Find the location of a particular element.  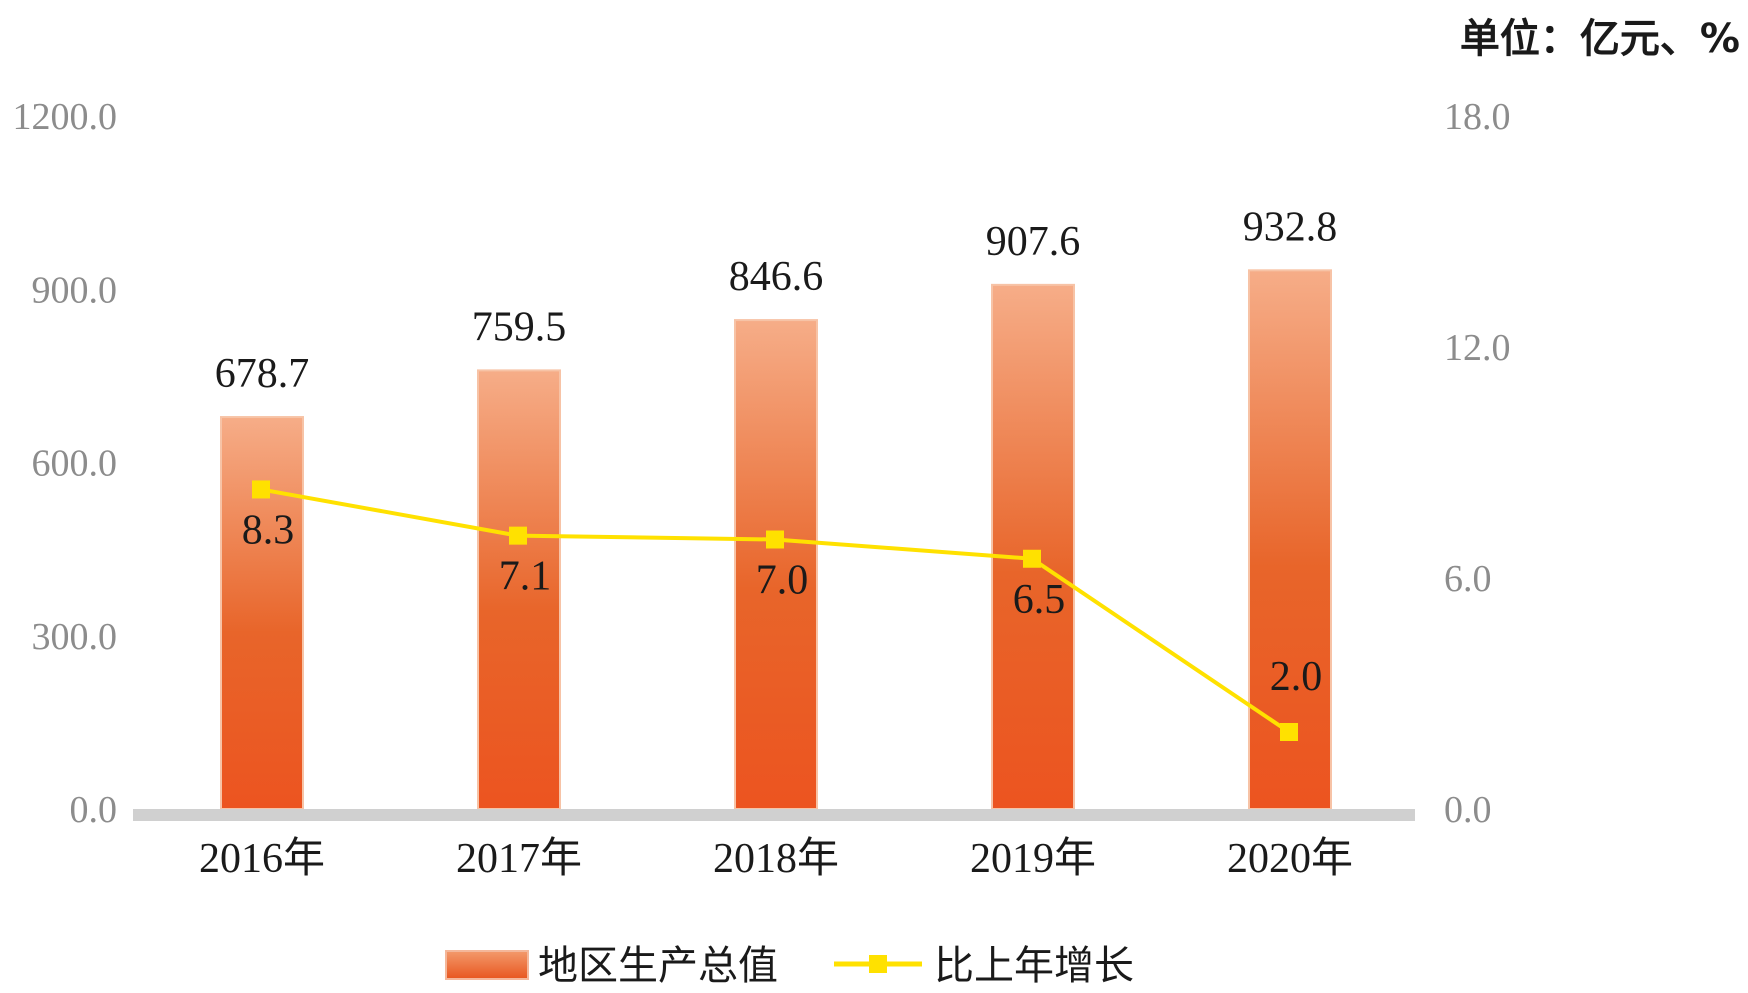

left-tick-label: 0.0 is located at coordinates (94, 810).